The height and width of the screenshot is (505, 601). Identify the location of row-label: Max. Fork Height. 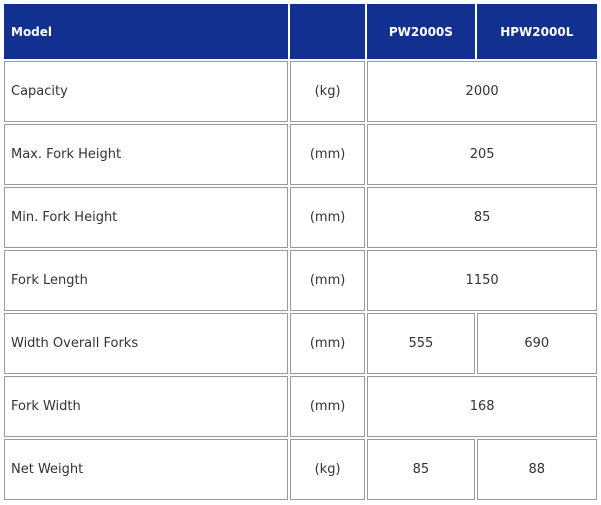
(146, 154).